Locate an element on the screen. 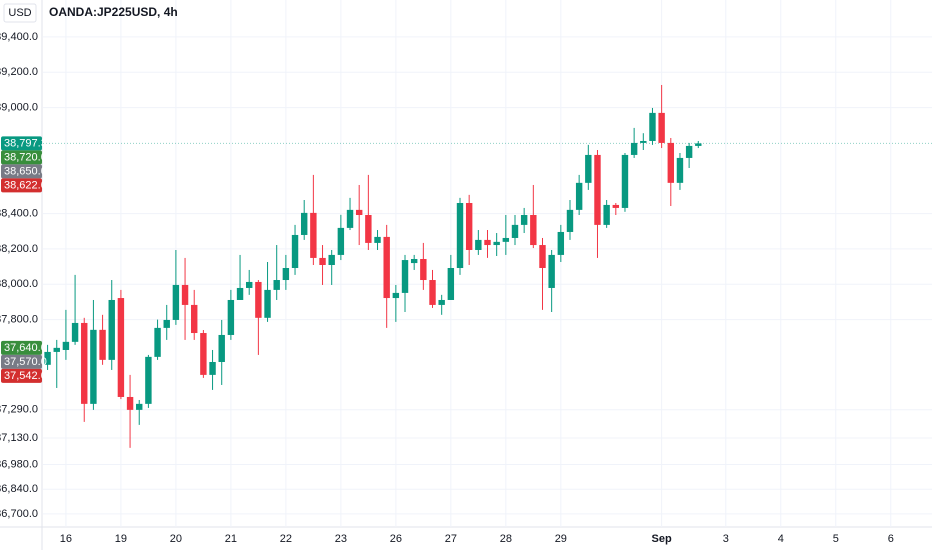 The width and height of the screenshot is (932, 550). x-tick-label: 19 is located at coordinates (121, 539).